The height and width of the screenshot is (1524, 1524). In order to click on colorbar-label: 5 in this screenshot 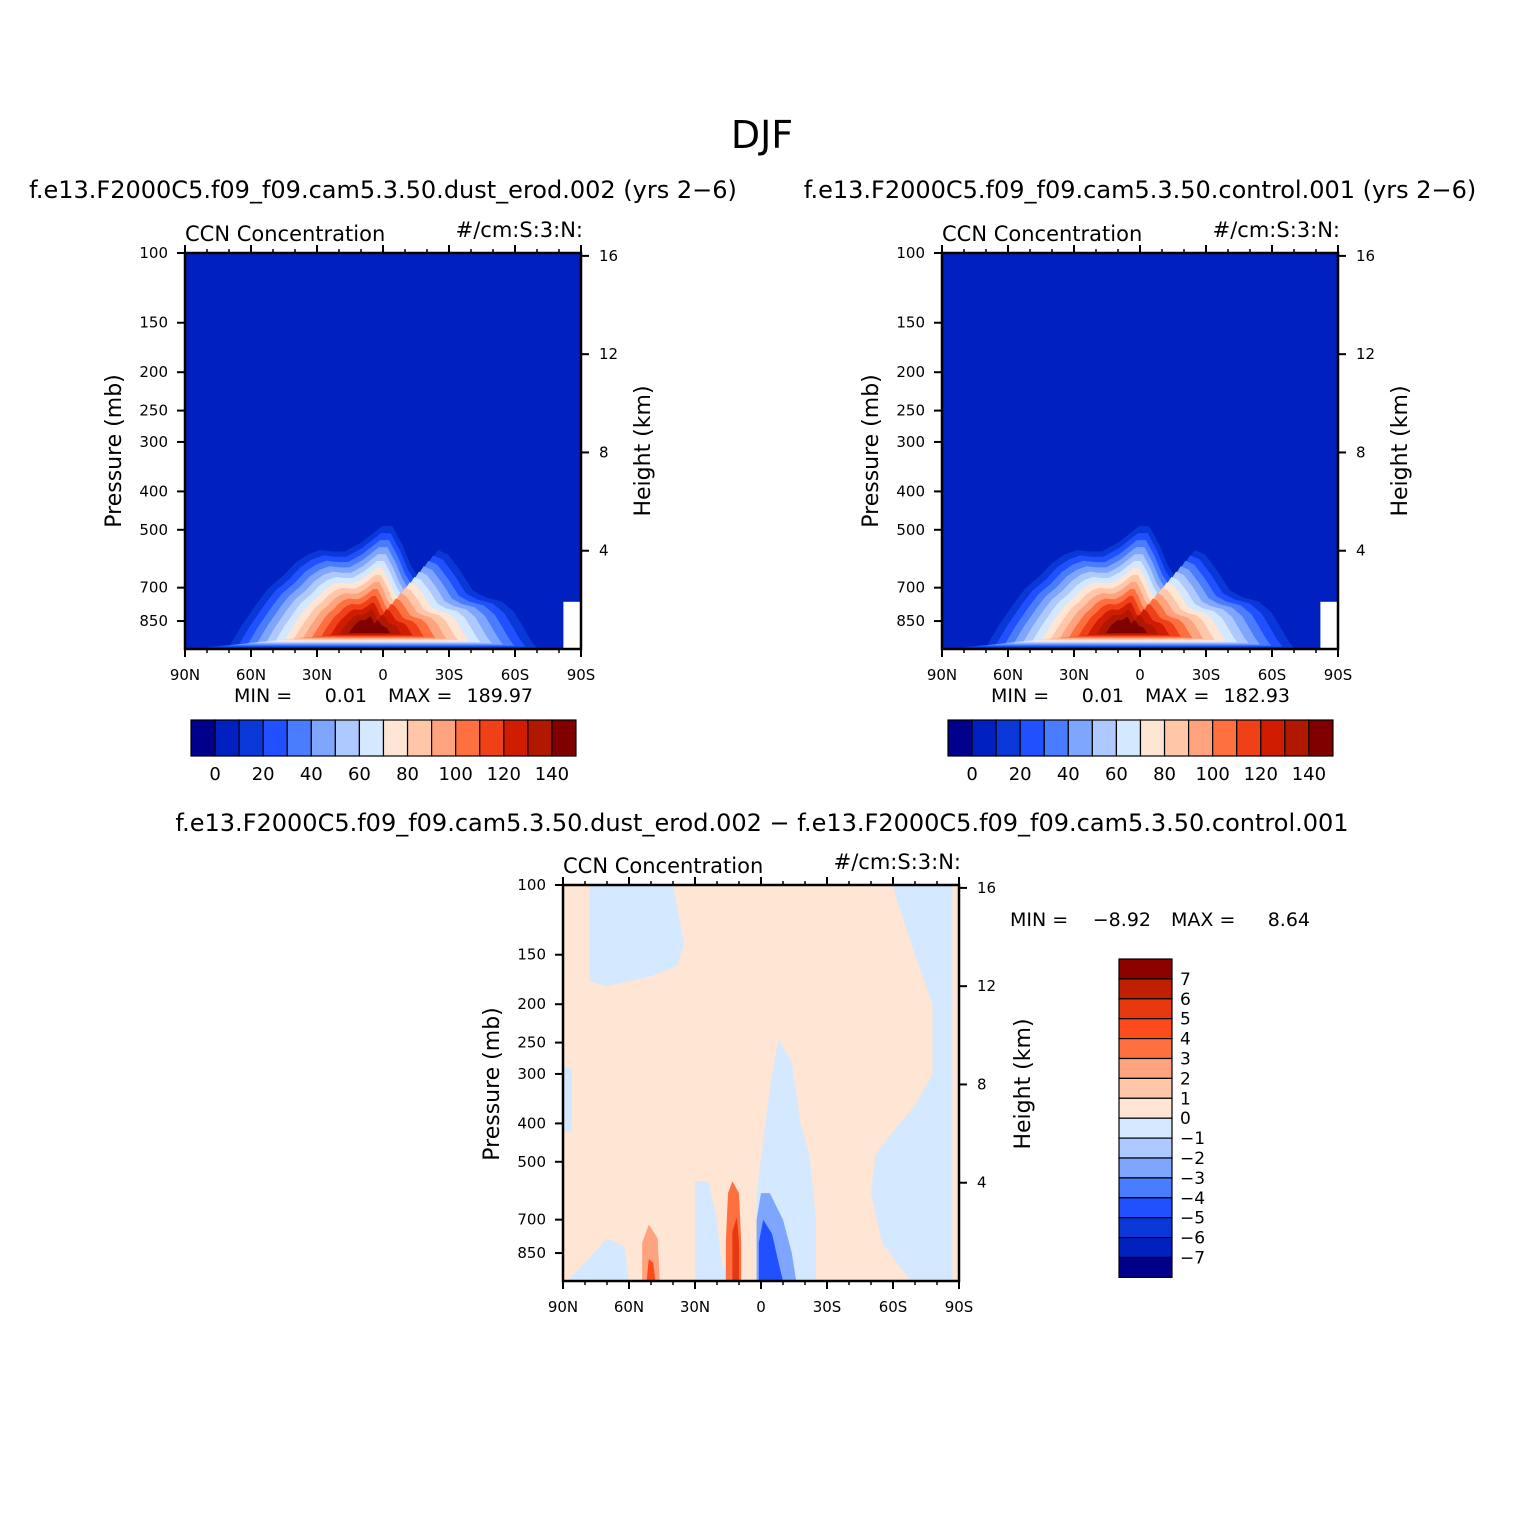, I will do `click(1185, 1020)`.